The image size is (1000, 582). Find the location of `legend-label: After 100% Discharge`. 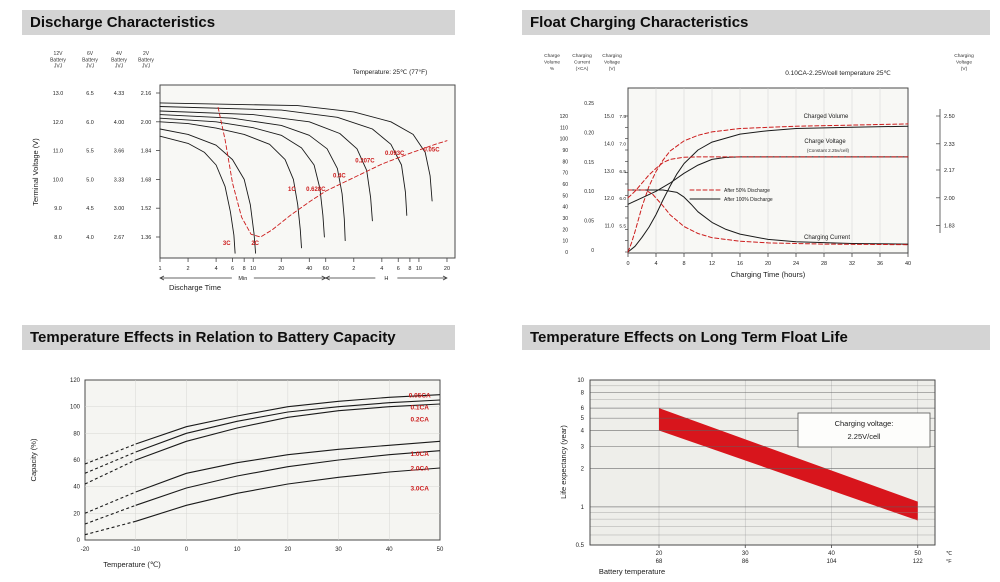

legend-label: After 100% Discharge is located at coordinates (748, 200).